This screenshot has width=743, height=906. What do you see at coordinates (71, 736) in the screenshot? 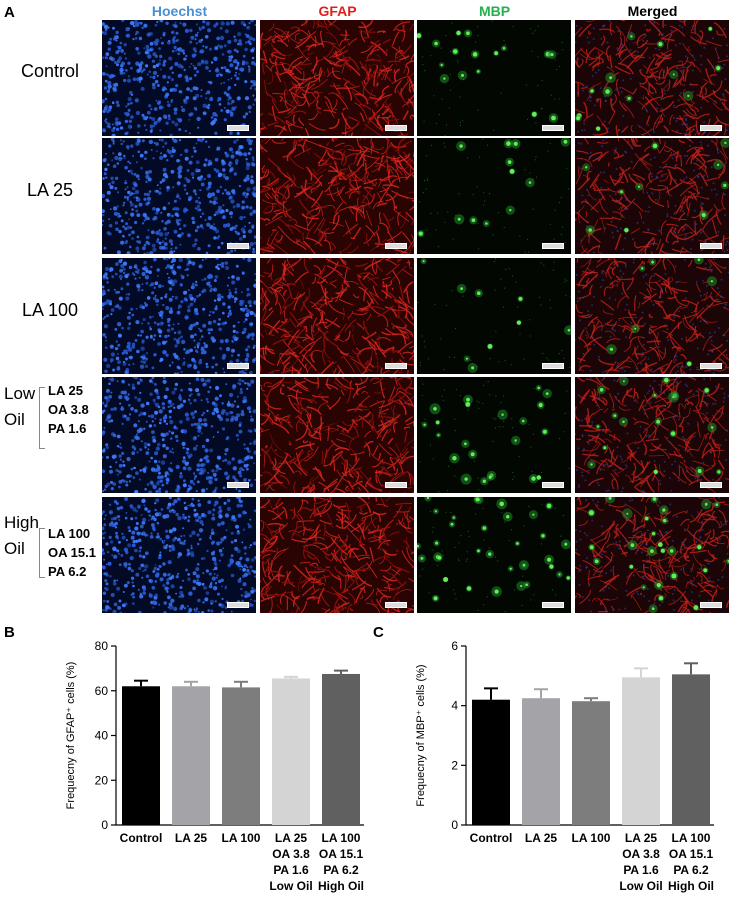
I see `y-axis-label: Frequecny of GFAP⁺ cells (%)` at bounding box center [71, 736].